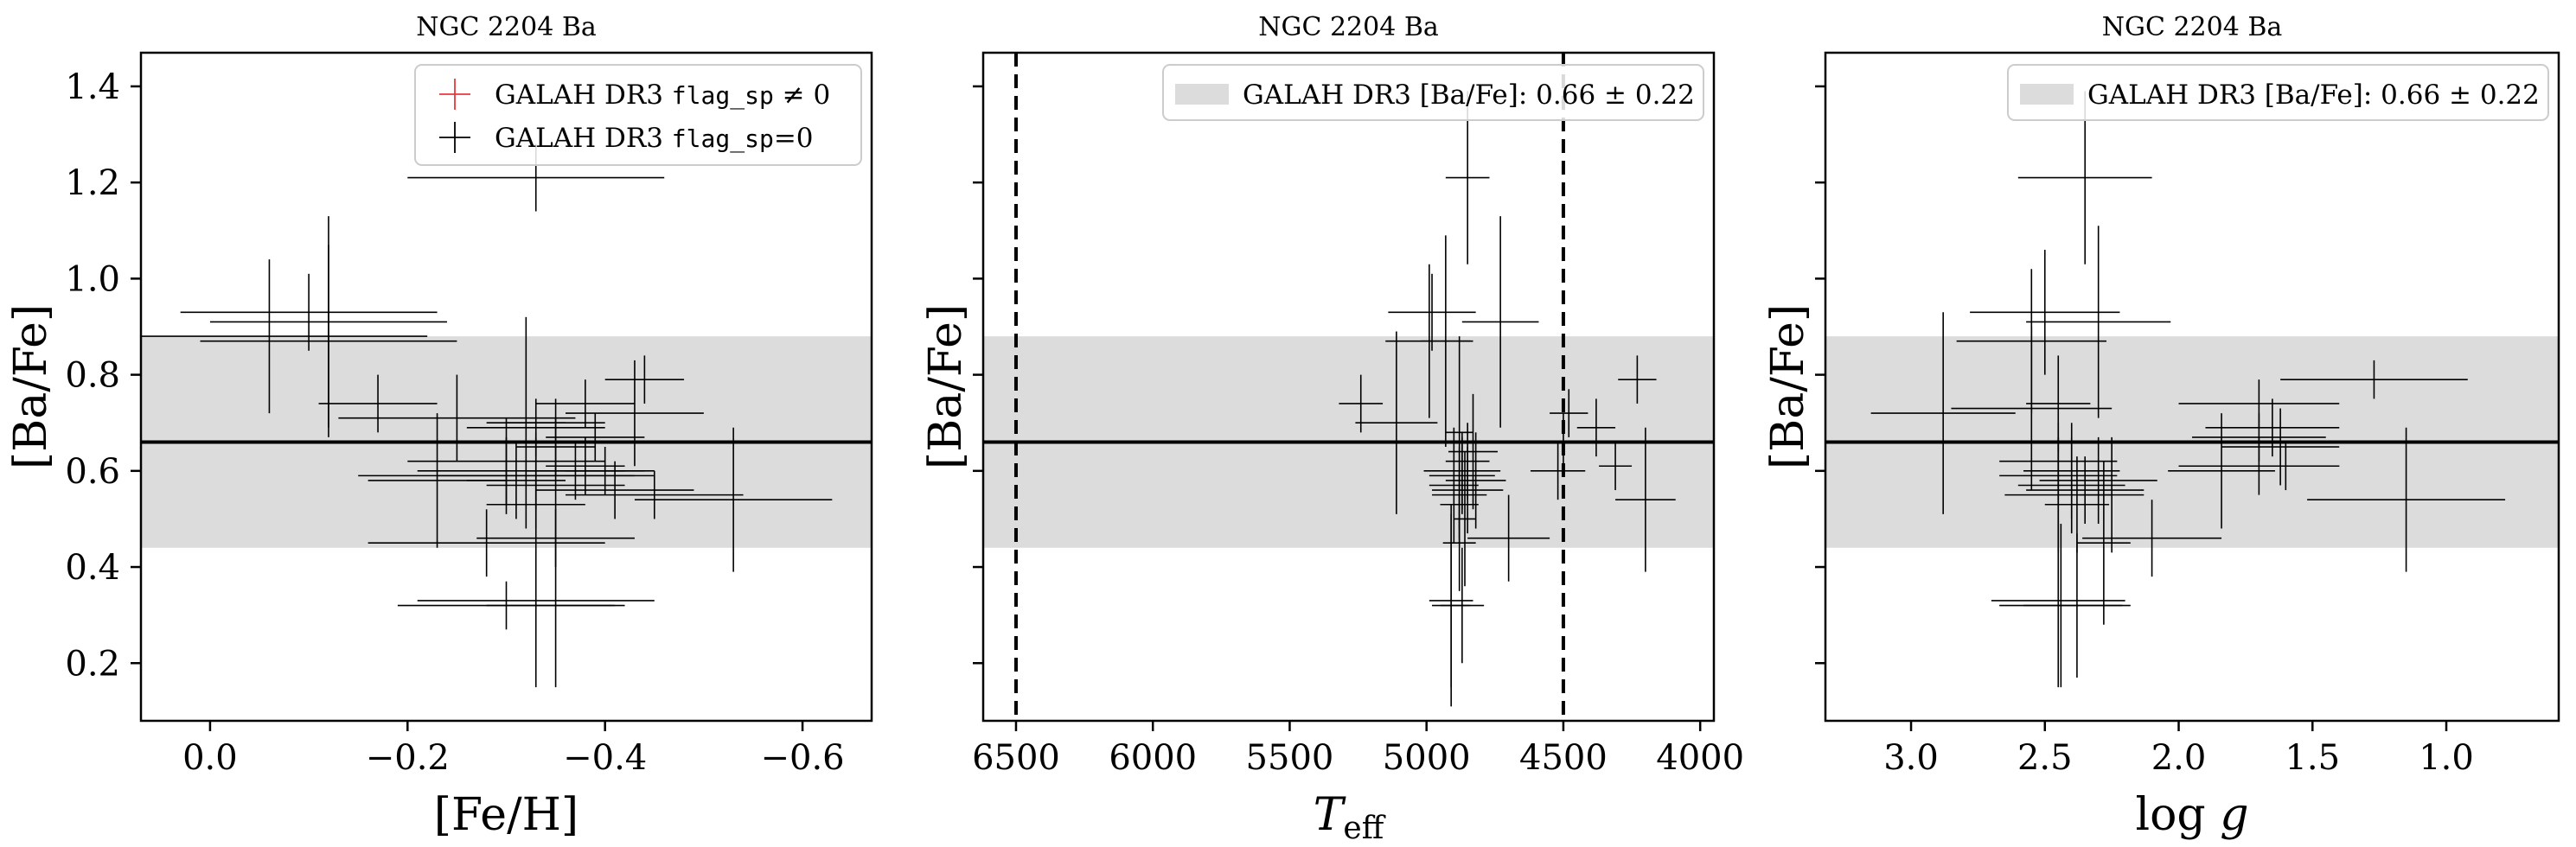 The height and width of the screenshot is (847, 2576). What do you see at coordinates (1153, 758) in the screenshot?
I see `x-tick-label: 6000` at bounding box center [1153, 758].